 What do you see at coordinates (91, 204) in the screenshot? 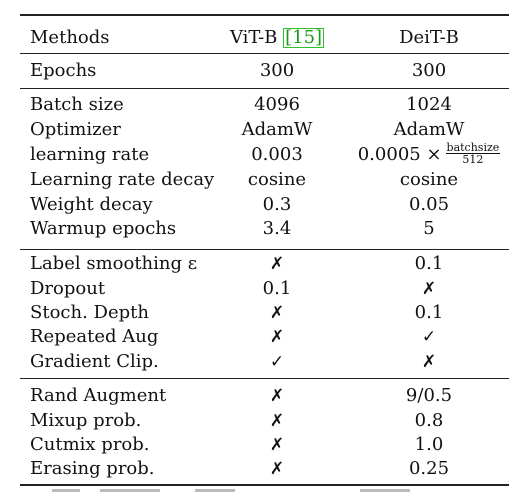
I see `row-label: Weight decay` at bounding box center [91, 204].